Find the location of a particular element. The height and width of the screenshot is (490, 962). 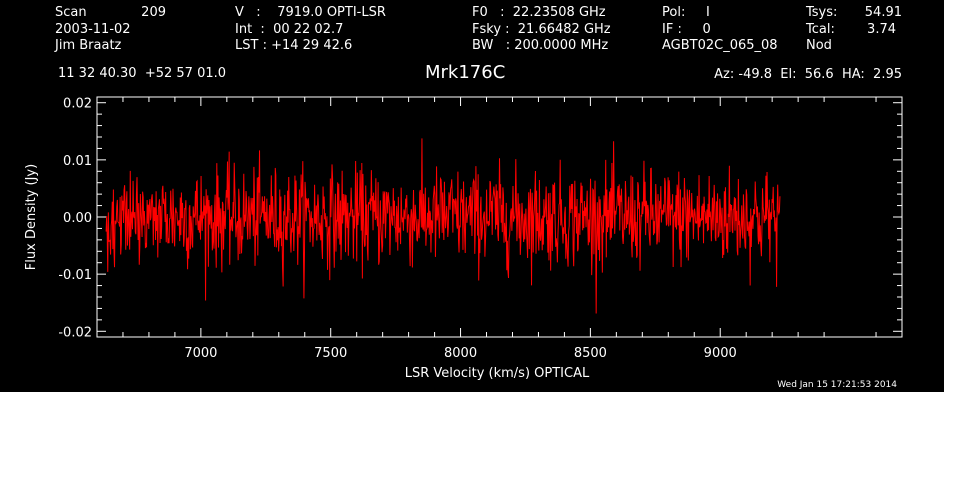

x-tick-label: 9000 is located at coordinates (720, 353).